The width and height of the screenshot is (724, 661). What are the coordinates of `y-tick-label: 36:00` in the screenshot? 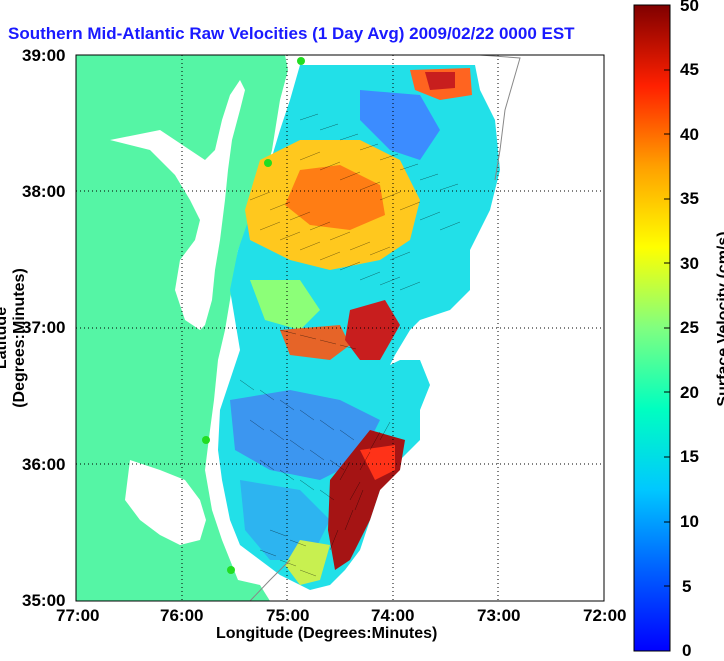 It's located at (44, 464).